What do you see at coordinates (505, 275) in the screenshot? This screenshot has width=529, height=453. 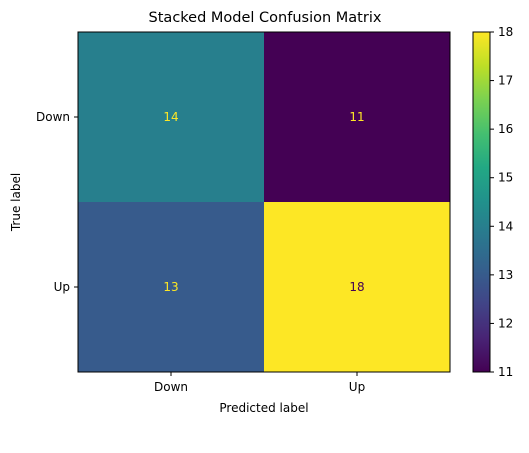 I see `colorbar-tick-label: 13` at bounding box center [505, 275].